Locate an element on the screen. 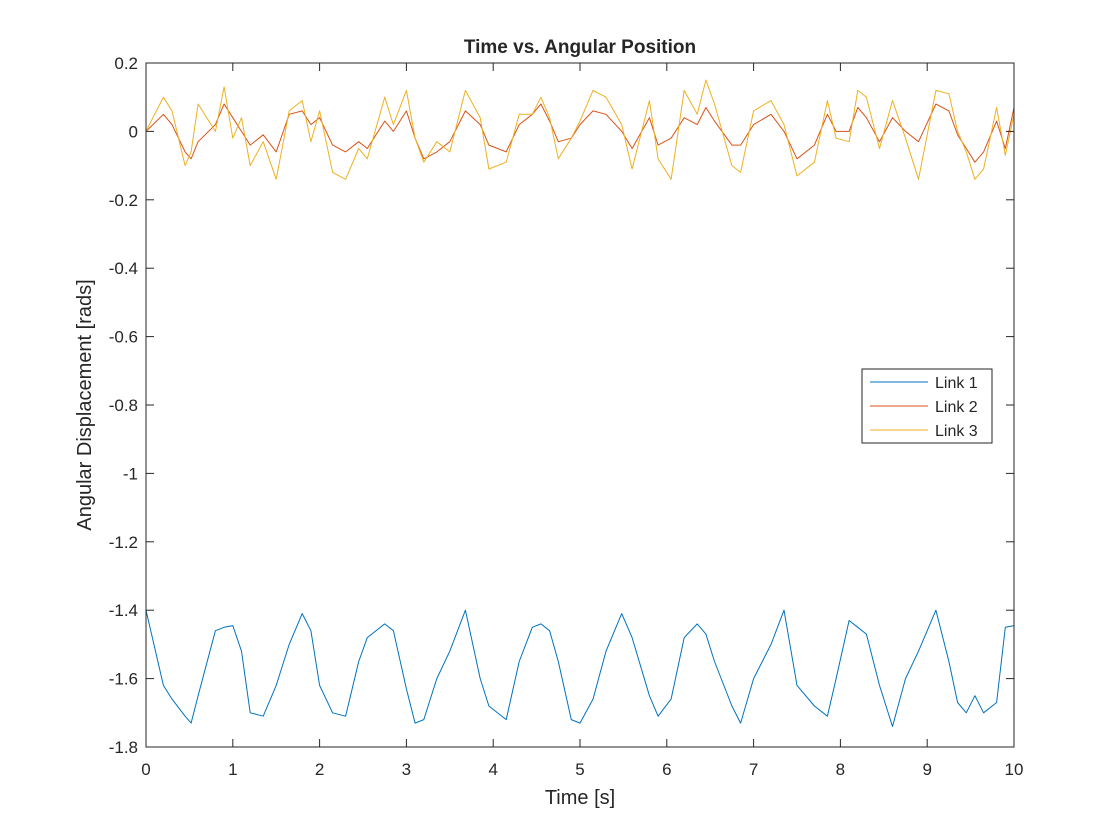 This screenshot has height=840, width=1120. x-tick-label: 3 is located at coordinates (406, 769).